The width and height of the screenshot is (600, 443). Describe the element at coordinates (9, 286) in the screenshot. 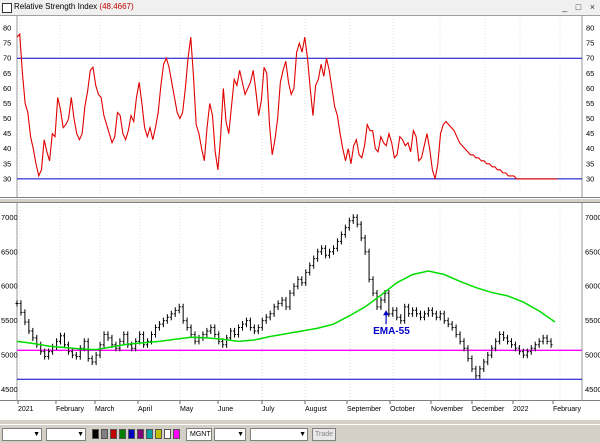

I see `y-tick-label-left: 6000` at that location.